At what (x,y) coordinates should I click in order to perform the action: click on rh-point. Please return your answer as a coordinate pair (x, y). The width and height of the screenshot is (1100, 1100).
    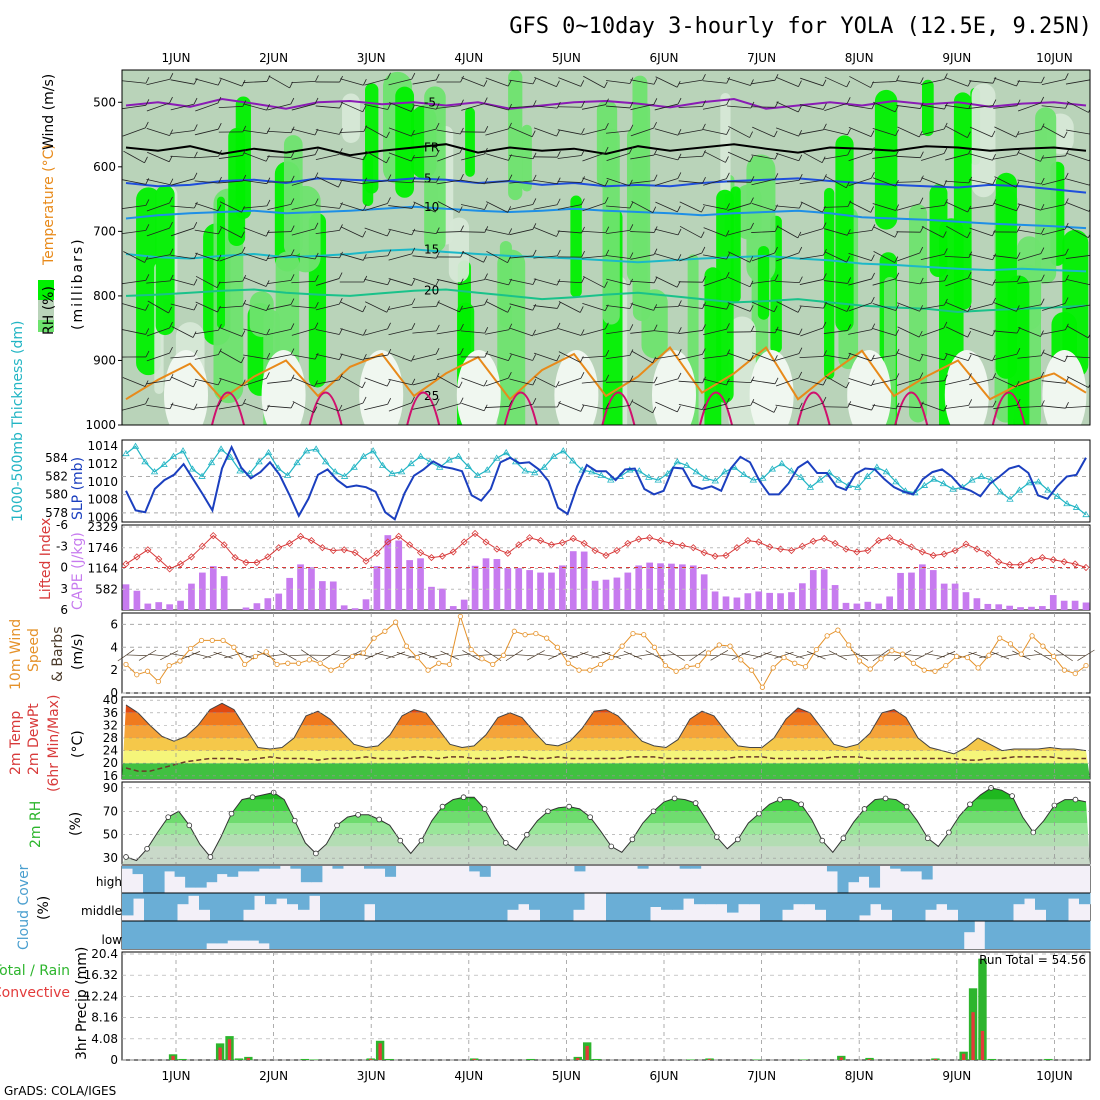
    Looking at the image, I should click on (252, 797).